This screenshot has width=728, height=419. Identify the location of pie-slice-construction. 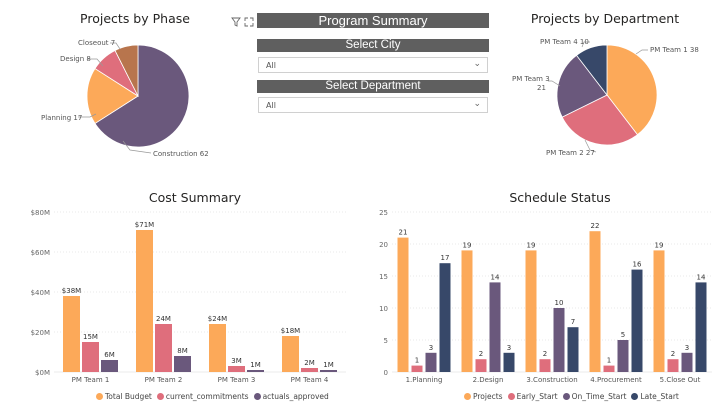
(142, 96).